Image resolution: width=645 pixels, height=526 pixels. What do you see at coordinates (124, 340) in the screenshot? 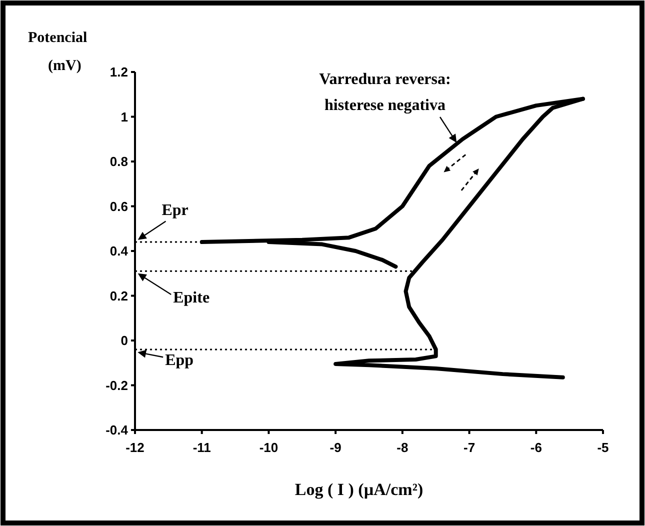
I see `y-tick-label: 0` at bounding box center [124, 340].